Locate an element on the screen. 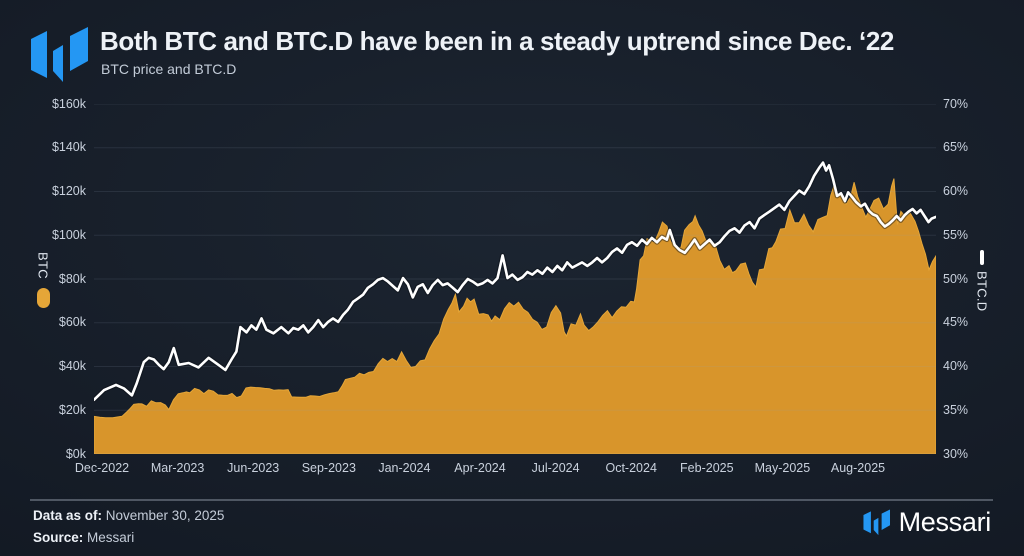 The width and height of the screenshot is (1024, 556). left-axis-tick-label: $40k is located at coordinates (72, 366).